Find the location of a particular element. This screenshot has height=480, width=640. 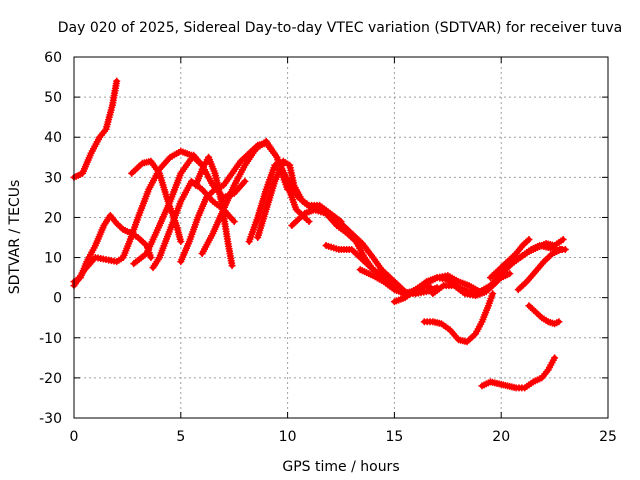

x-tick-label: 15 is located at coordinates (394, 437).